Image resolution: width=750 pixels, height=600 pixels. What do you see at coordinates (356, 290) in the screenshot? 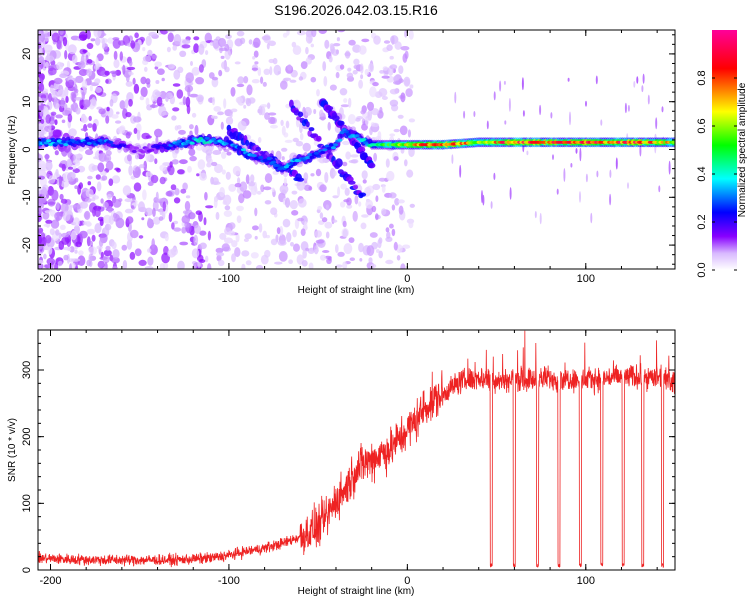
I see `spectrogram-xlabel: Height of straight line (km)` at bounding box center [356, 290].